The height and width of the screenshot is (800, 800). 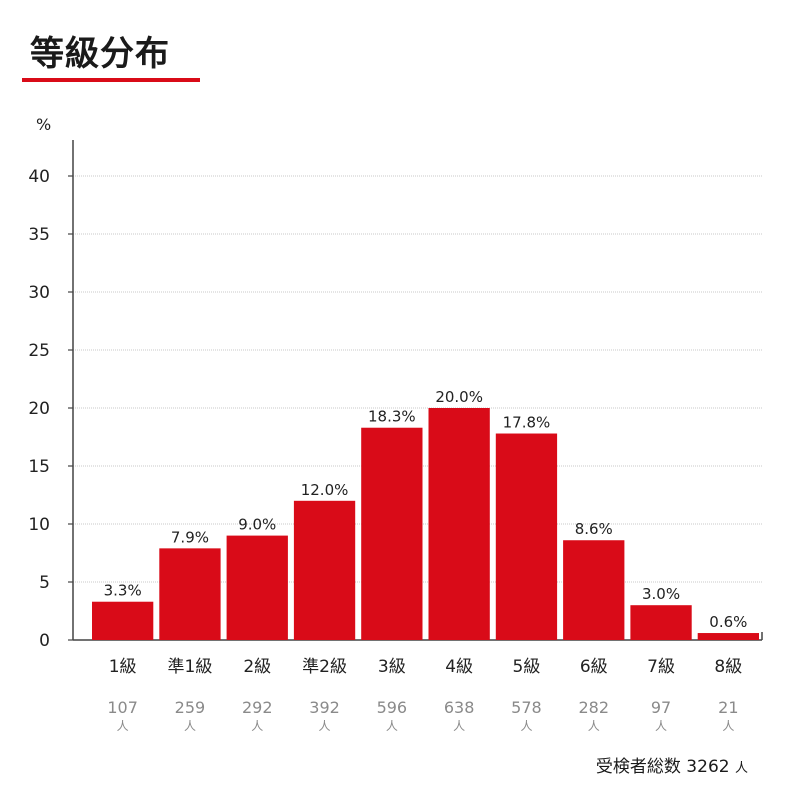 I want to click on x-tick-label: 準2級, so click(x=324, y=667).